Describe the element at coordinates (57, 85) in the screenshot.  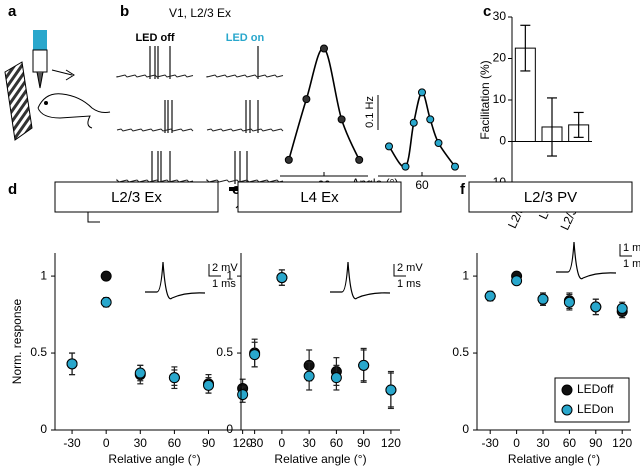
I see `setup-cartoon` at that location.